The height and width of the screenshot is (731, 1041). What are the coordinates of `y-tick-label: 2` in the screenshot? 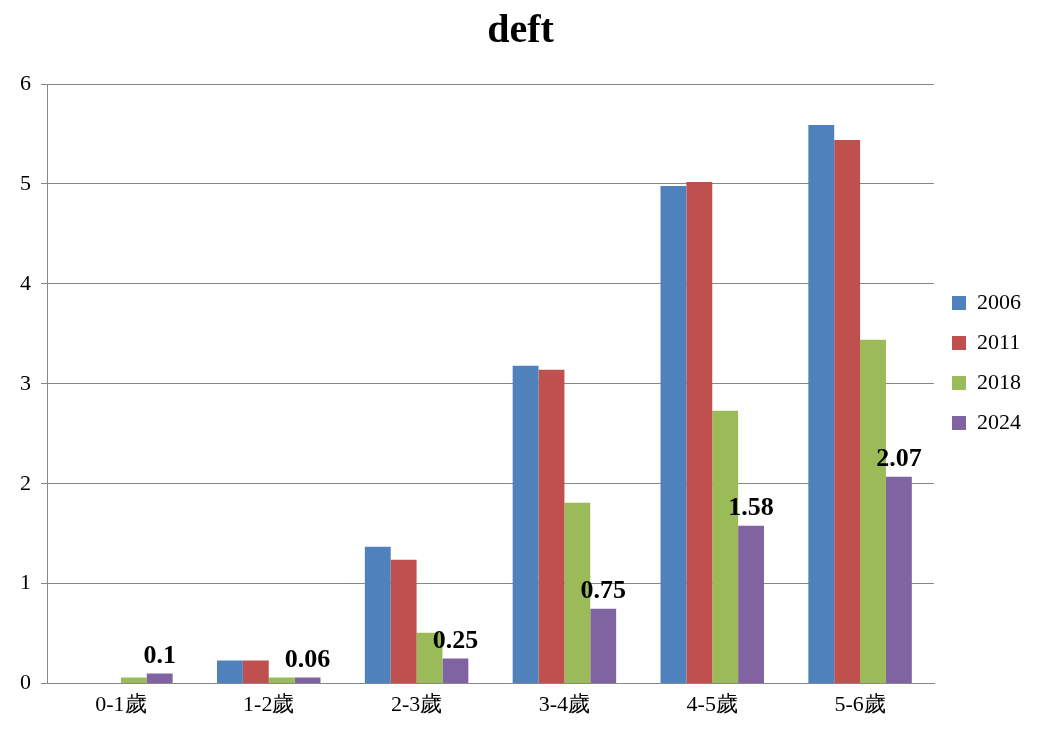 It's located at (25, 482).